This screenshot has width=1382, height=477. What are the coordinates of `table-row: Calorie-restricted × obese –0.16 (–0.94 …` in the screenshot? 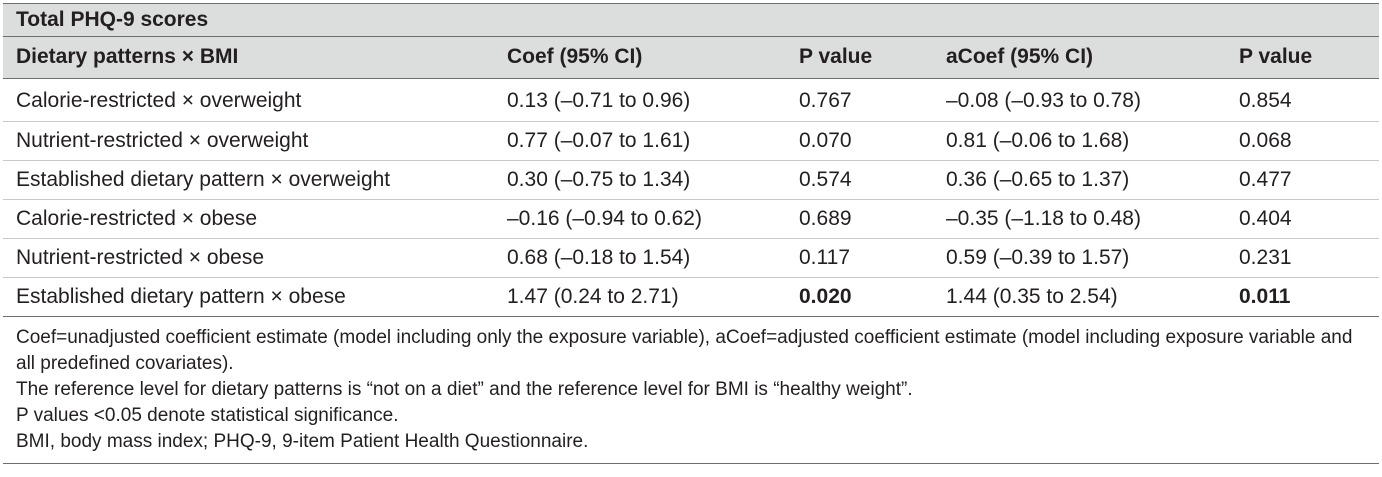 It's located at (691, 219).